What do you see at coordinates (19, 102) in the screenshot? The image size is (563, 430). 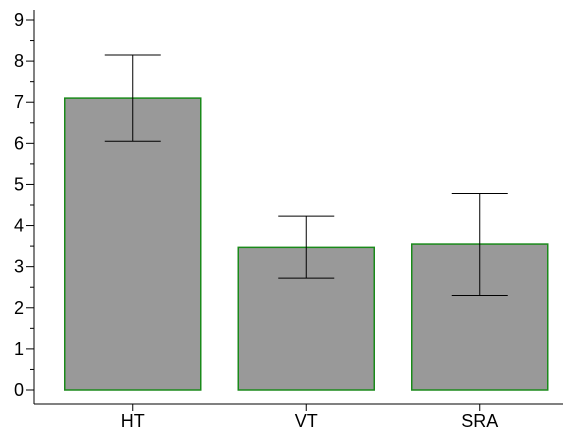 I see `y-tick-label: 7` at bounding box center [19, 102].